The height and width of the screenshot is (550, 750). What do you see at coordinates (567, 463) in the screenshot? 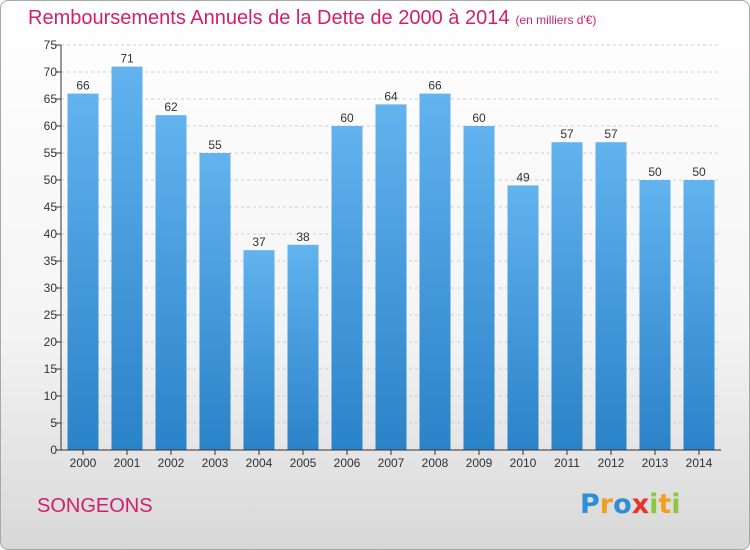
I see `x-tick-label: 2011` at bounding box center [567, 463].